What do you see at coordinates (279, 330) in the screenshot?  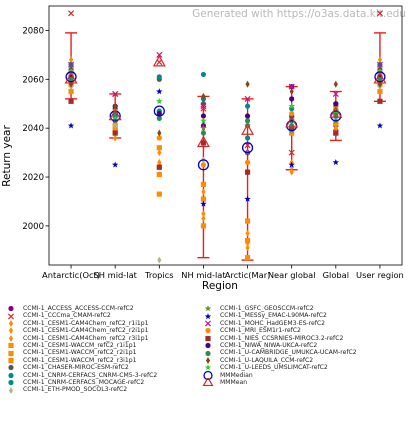 I see `legend-item: CCMI-1_MRI_ESM1r1-refC2` at bounding box center [279, 330].